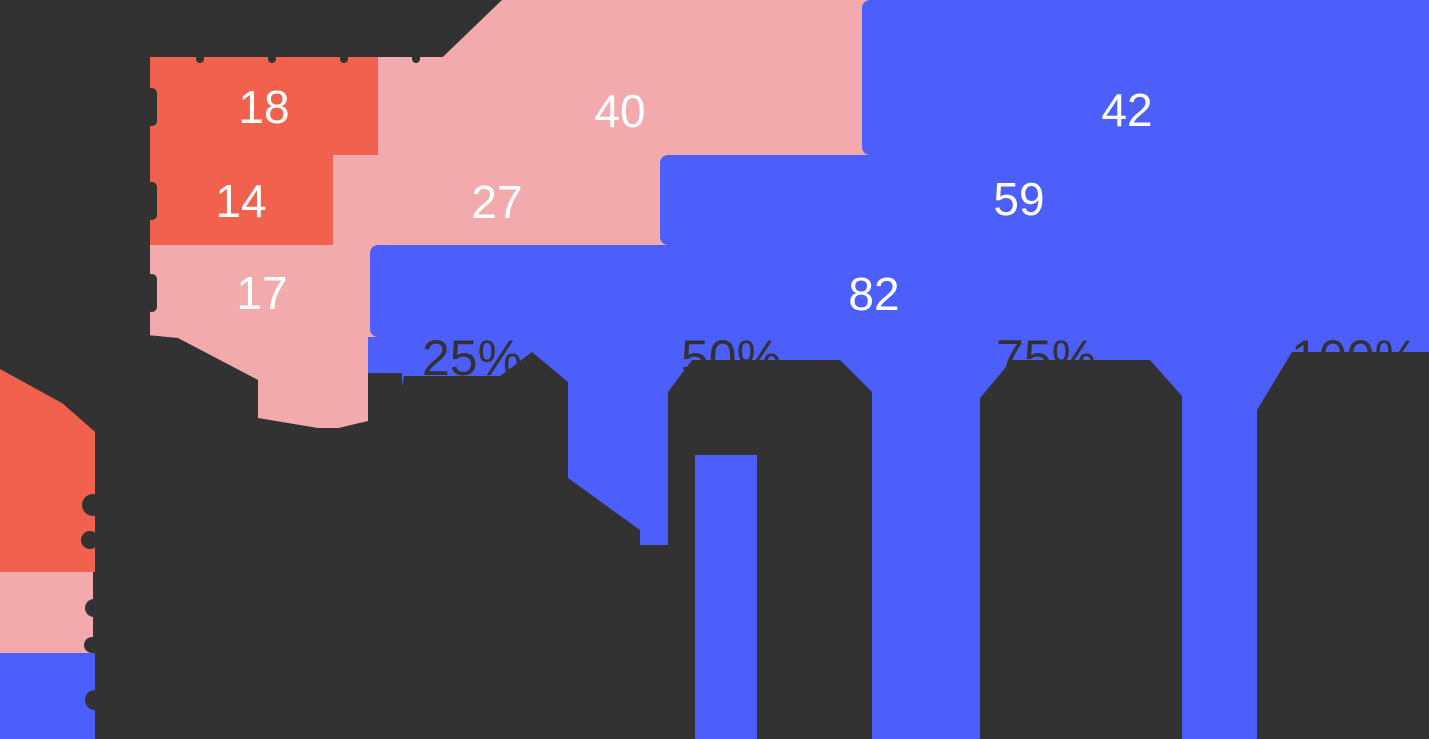 This screenshot has height=739, width=1429. What do you see at coordinates (497, 202) in the screenshot?
I see `value-label-row2-pink: 27` at bounding box center [497, 202].